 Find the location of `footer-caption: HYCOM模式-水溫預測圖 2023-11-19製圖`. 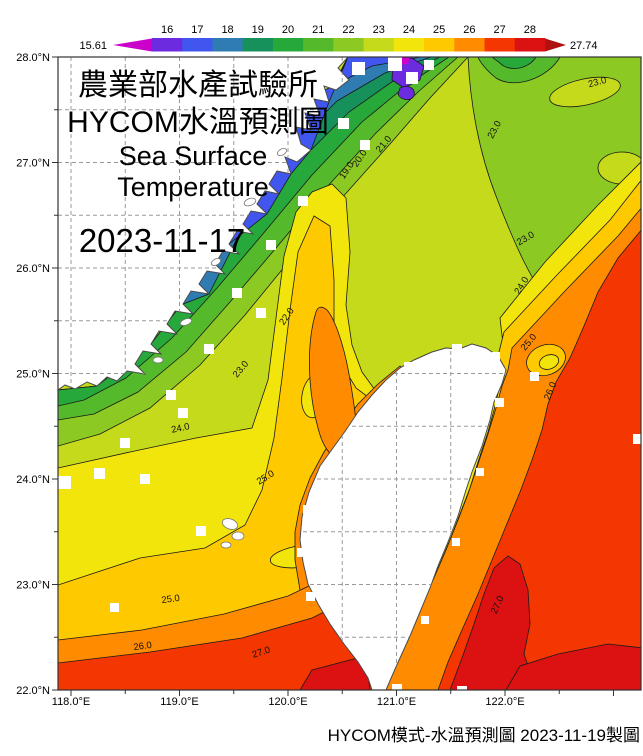

footer-caption: HYCOM模式-水溫預測圖 2023-11-19製圖 is located at coordinates (484, 735).